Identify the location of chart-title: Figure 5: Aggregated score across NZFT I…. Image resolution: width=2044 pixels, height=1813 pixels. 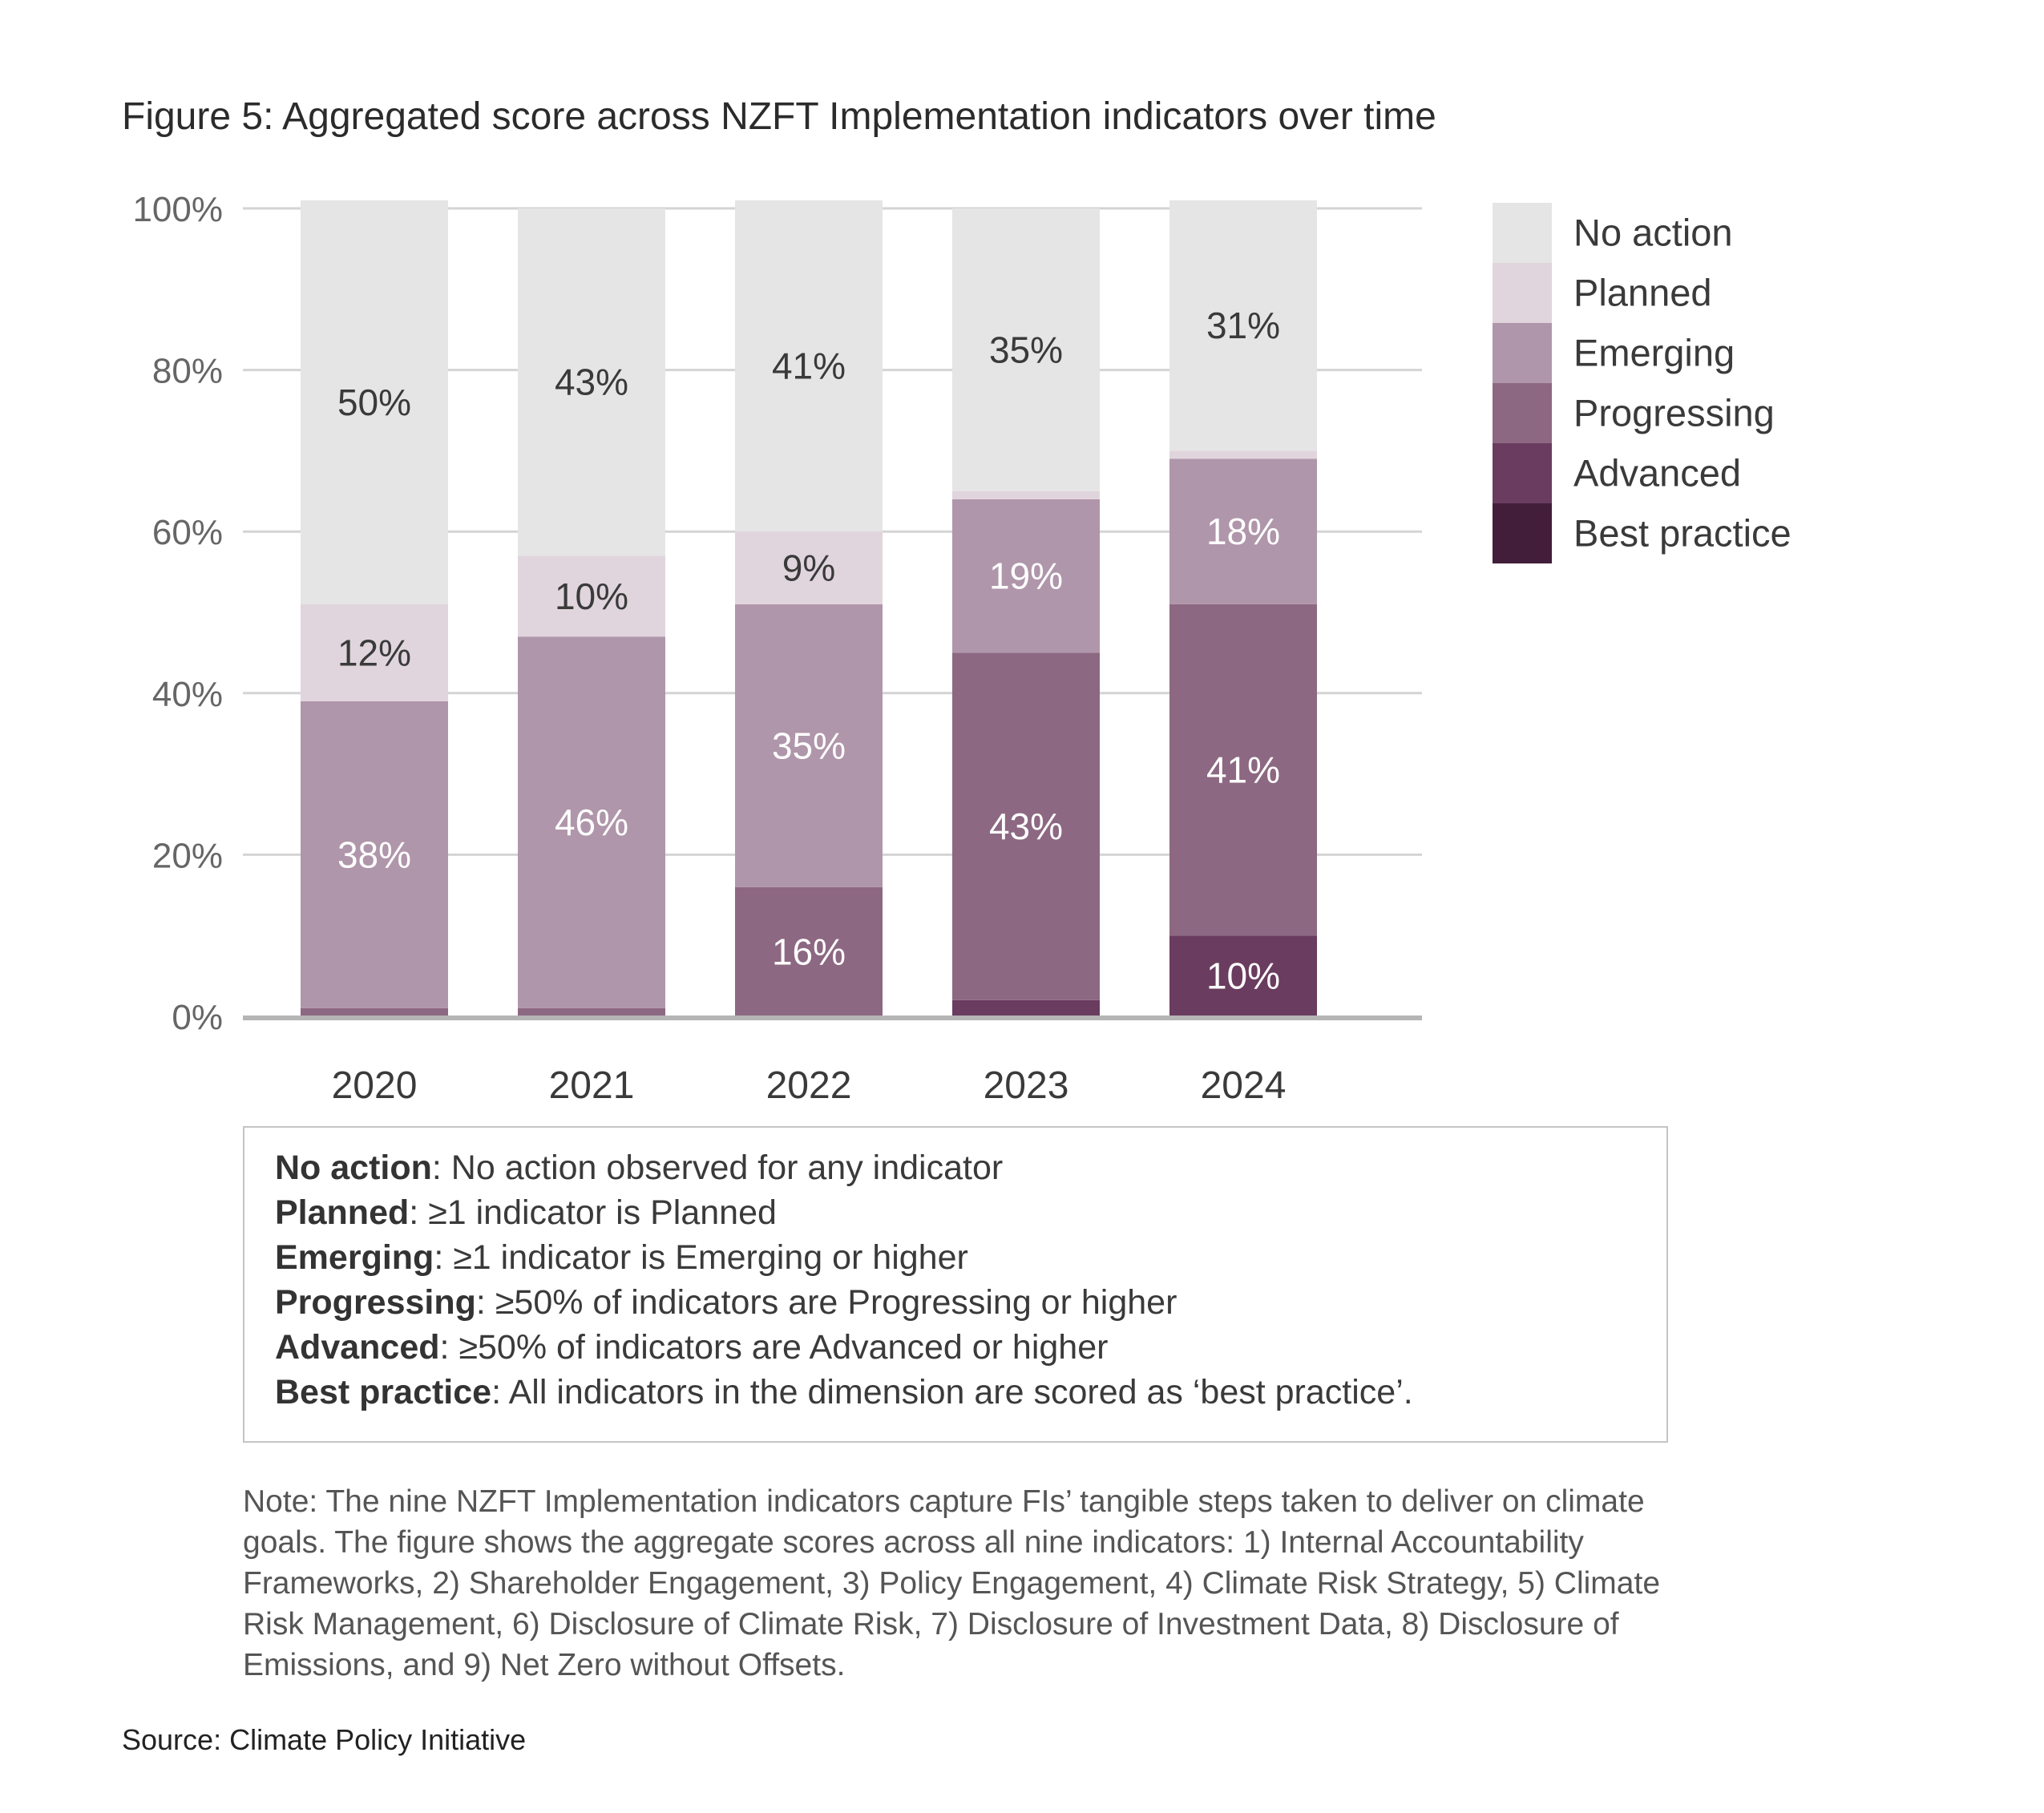
(779, 116).